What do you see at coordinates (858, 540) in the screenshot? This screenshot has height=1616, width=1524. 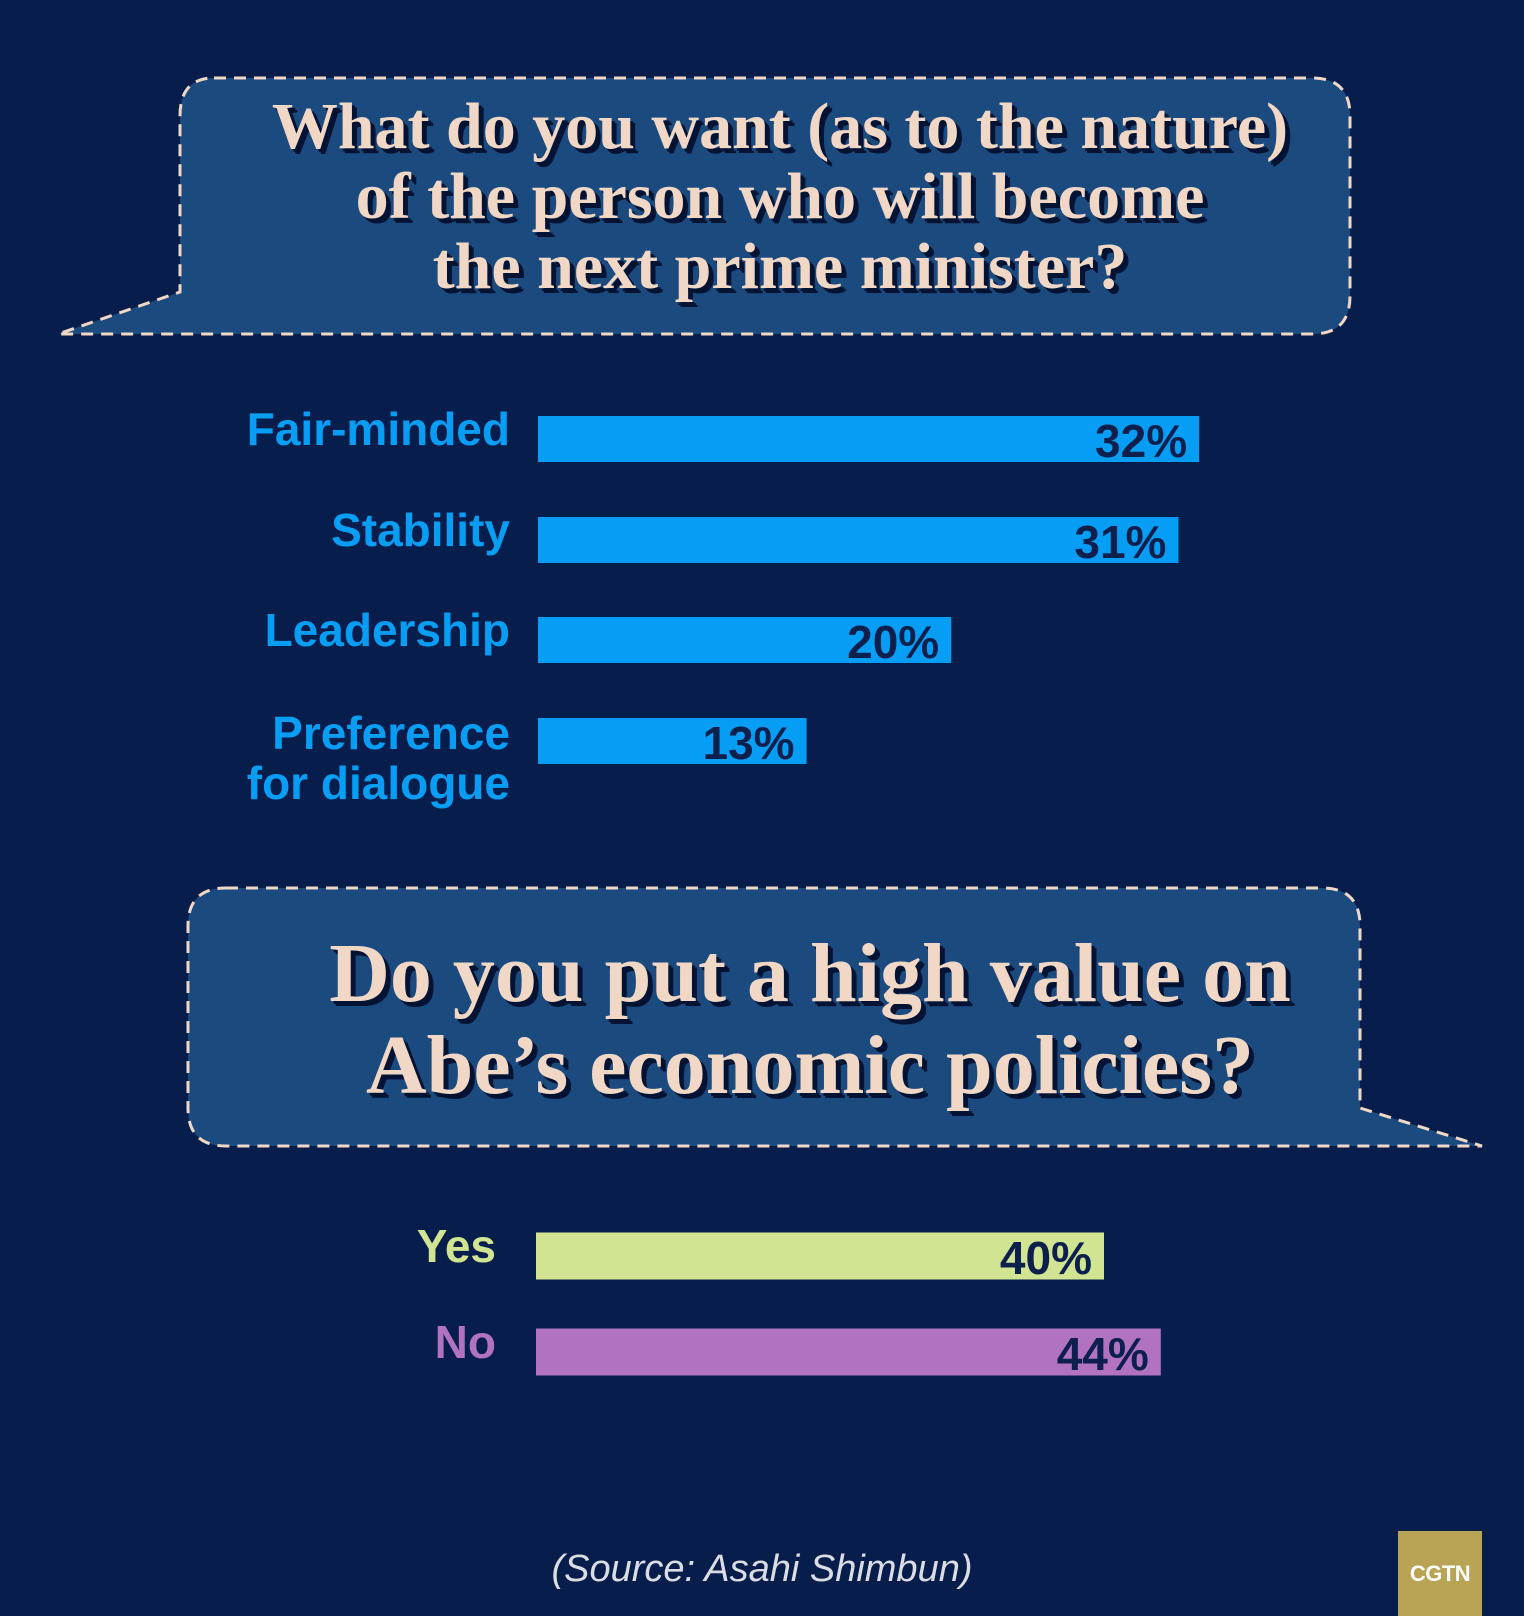 I see `bar-stability` at bounding box center [858, 540].